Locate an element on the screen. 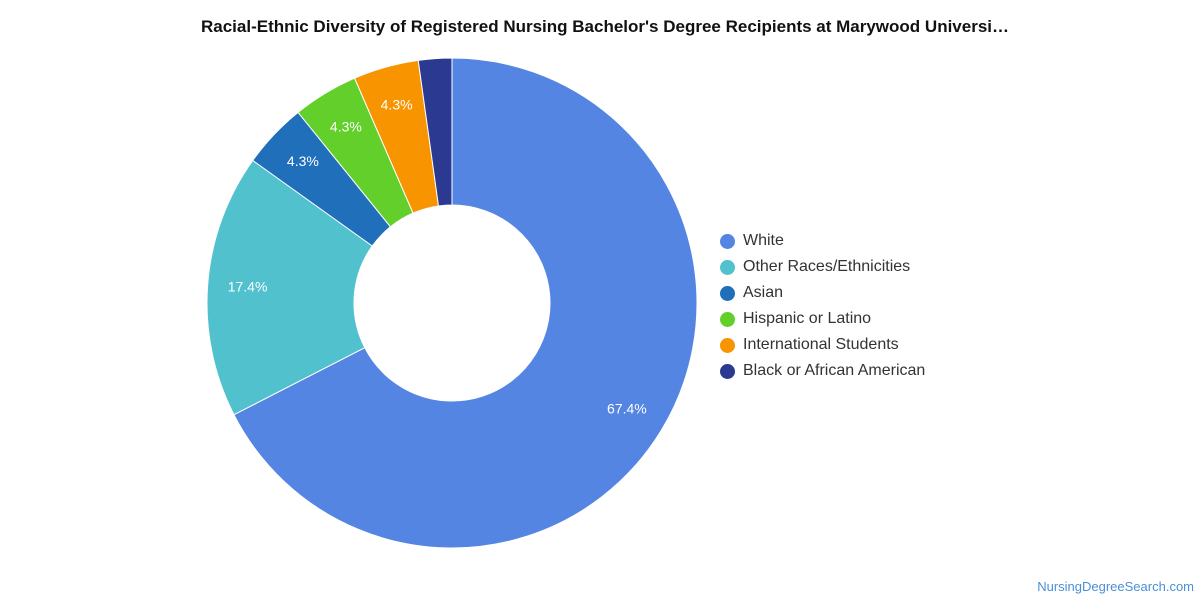 The image size is (1200, 600). legend-label: Asian is located at coordinates (763, 292).